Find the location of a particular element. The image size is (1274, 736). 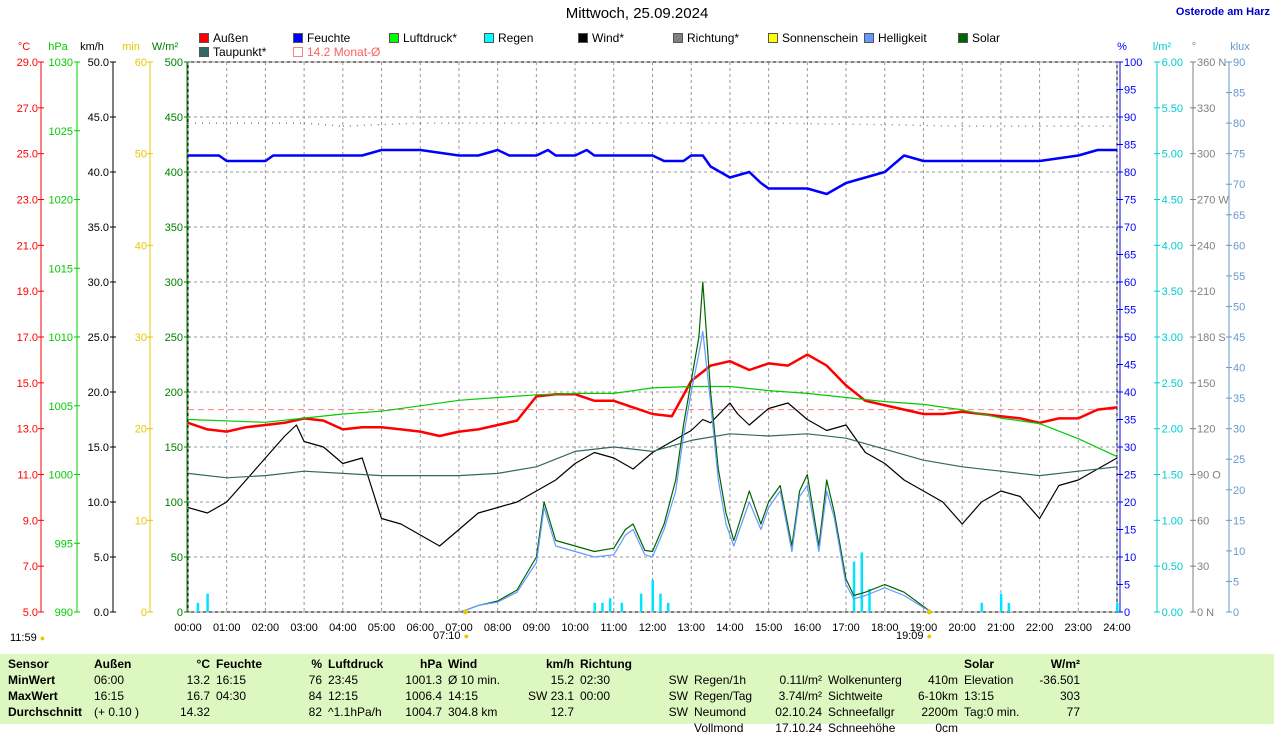

tick-label-humidity: 70 is located at coordinates (1130, 228).